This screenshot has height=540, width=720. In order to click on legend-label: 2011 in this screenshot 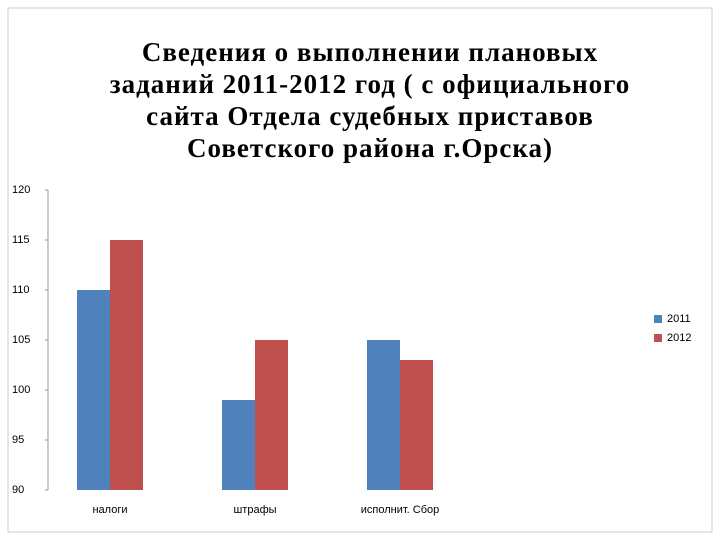, I will do `click(679, 319)`.